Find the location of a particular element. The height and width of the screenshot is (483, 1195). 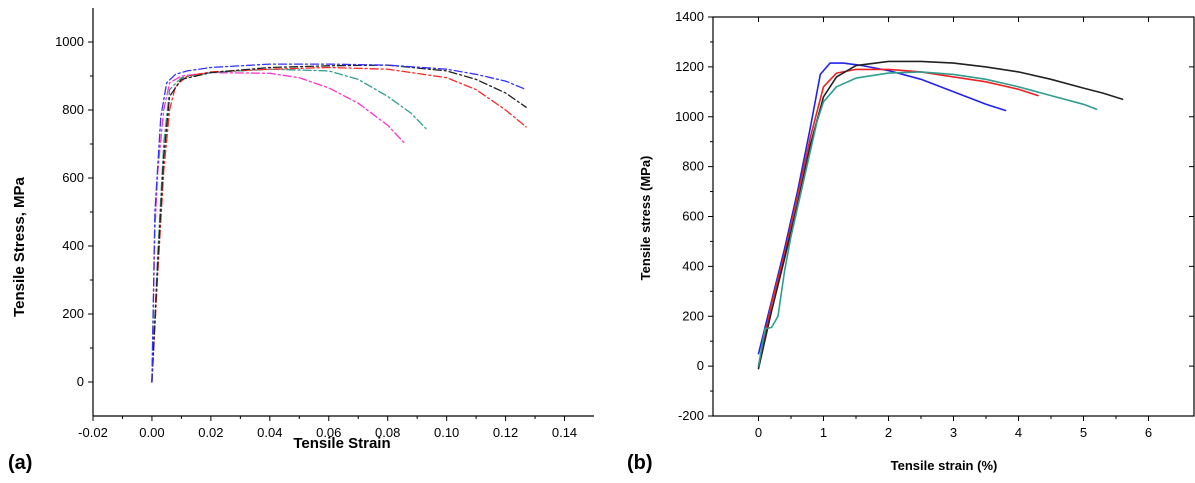

panel-label-b: (b) is located at coordinates (640, 463).